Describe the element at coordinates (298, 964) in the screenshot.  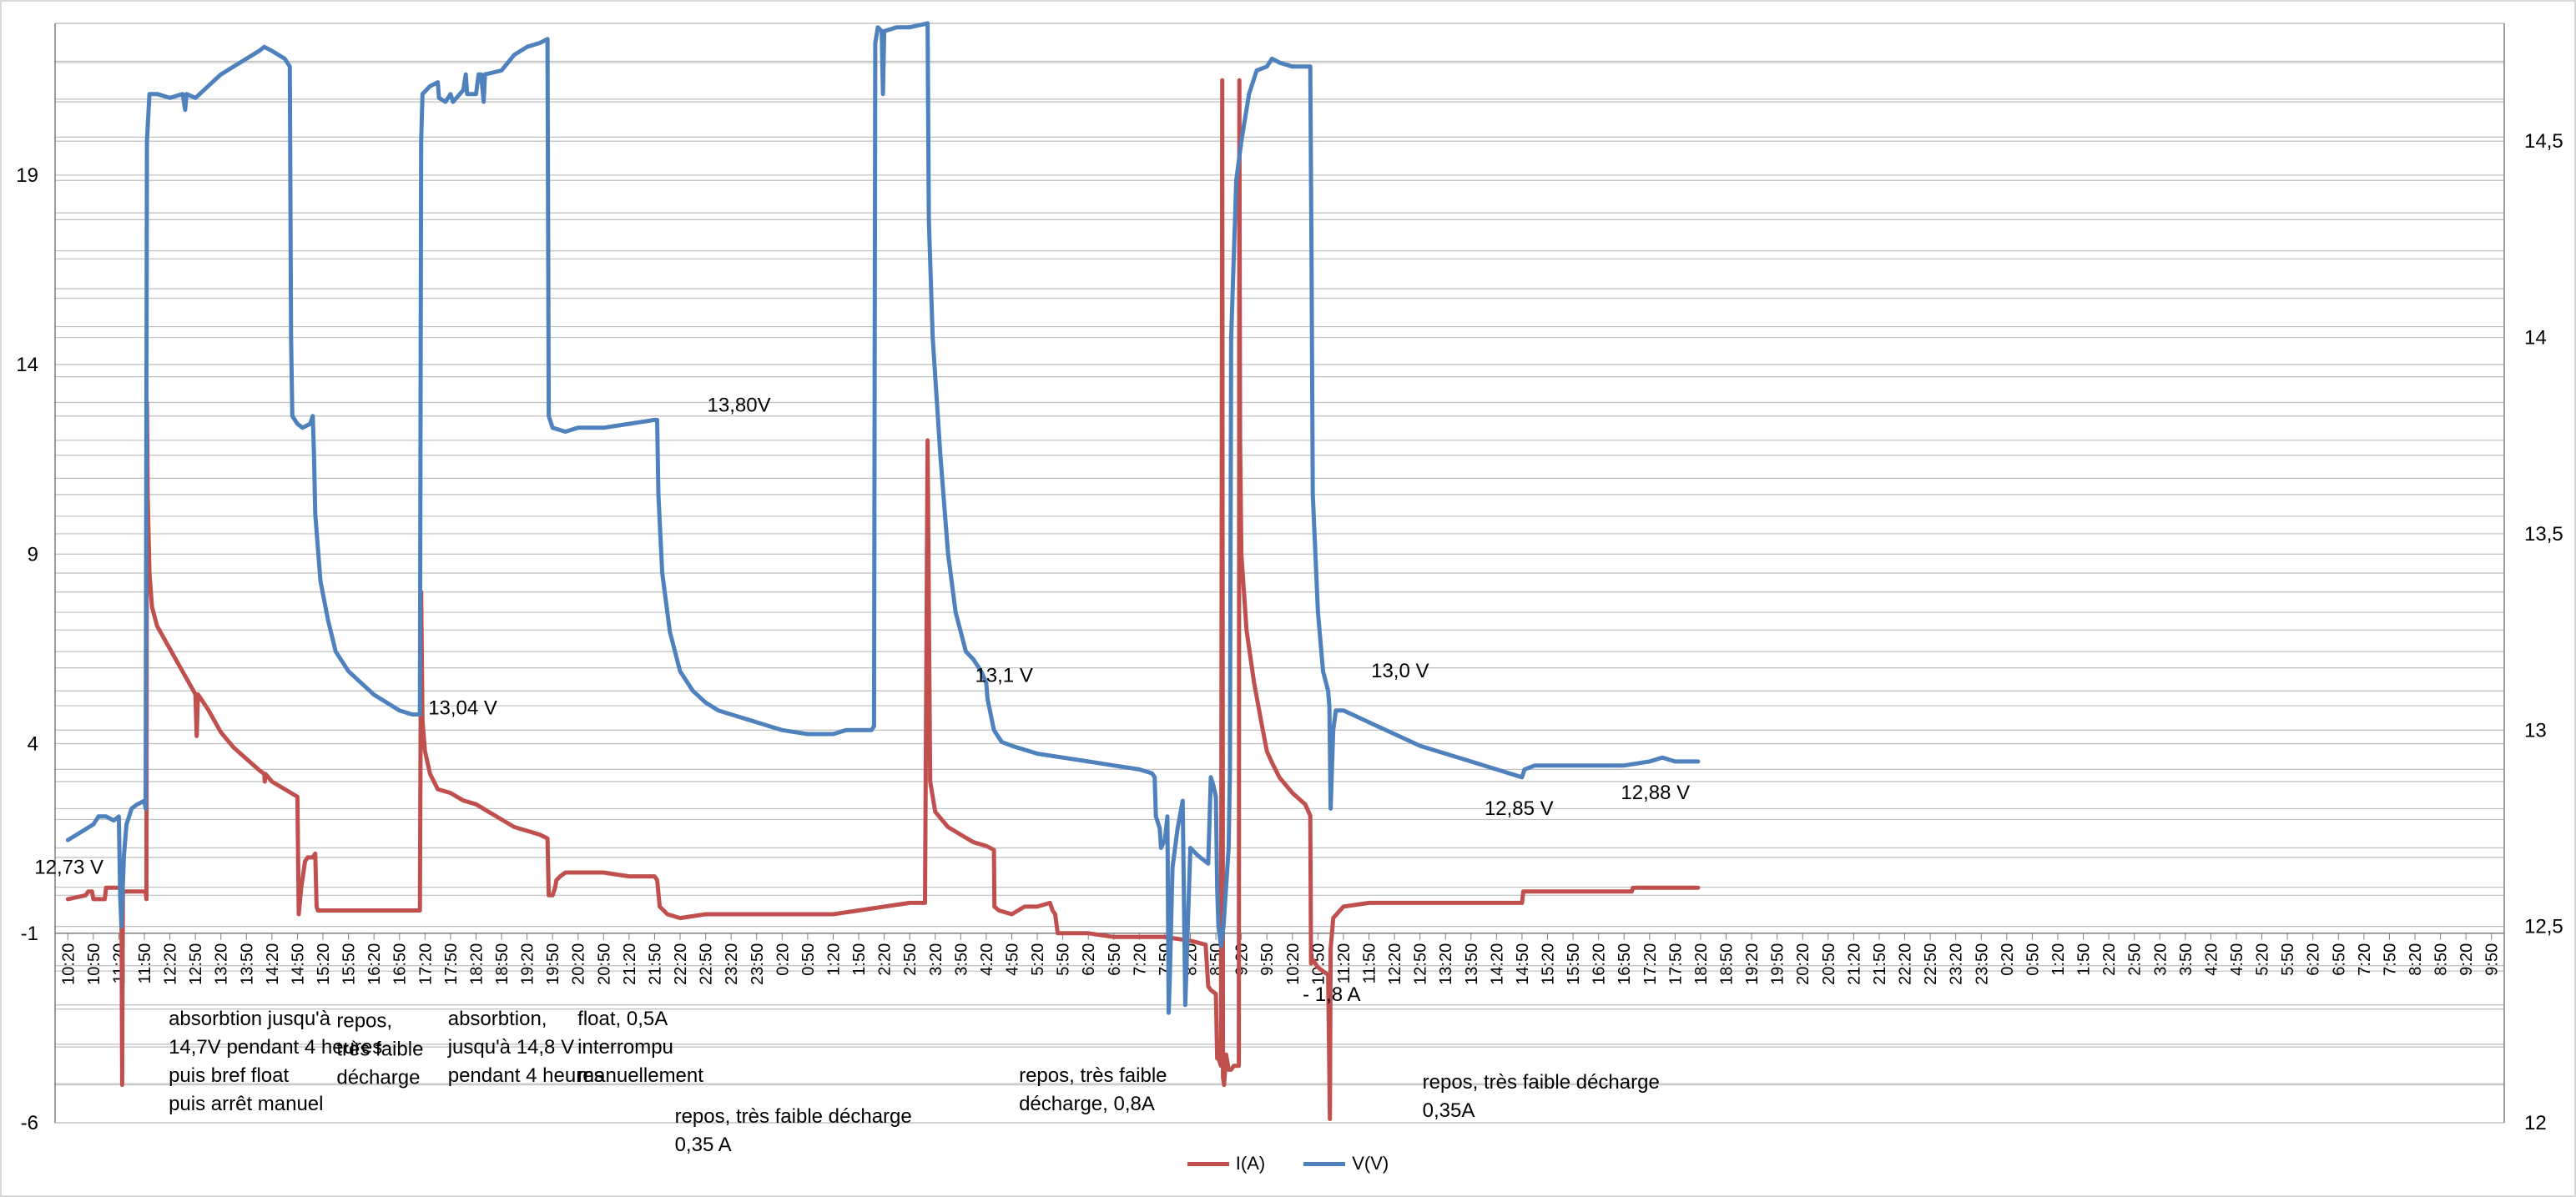
I see `x-tick-label: 14:50` at that location.